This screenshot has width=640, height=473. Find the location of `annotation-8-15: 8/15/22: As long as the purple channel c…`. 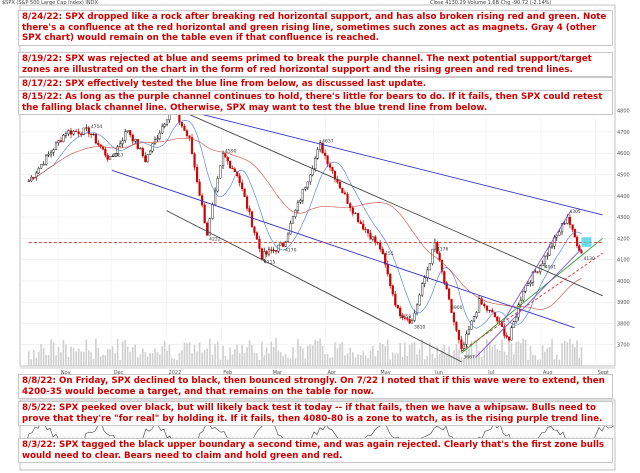

annotation-8-15: 8/15/22: As long as the purple channel c… is located at coordinates (315, 103).